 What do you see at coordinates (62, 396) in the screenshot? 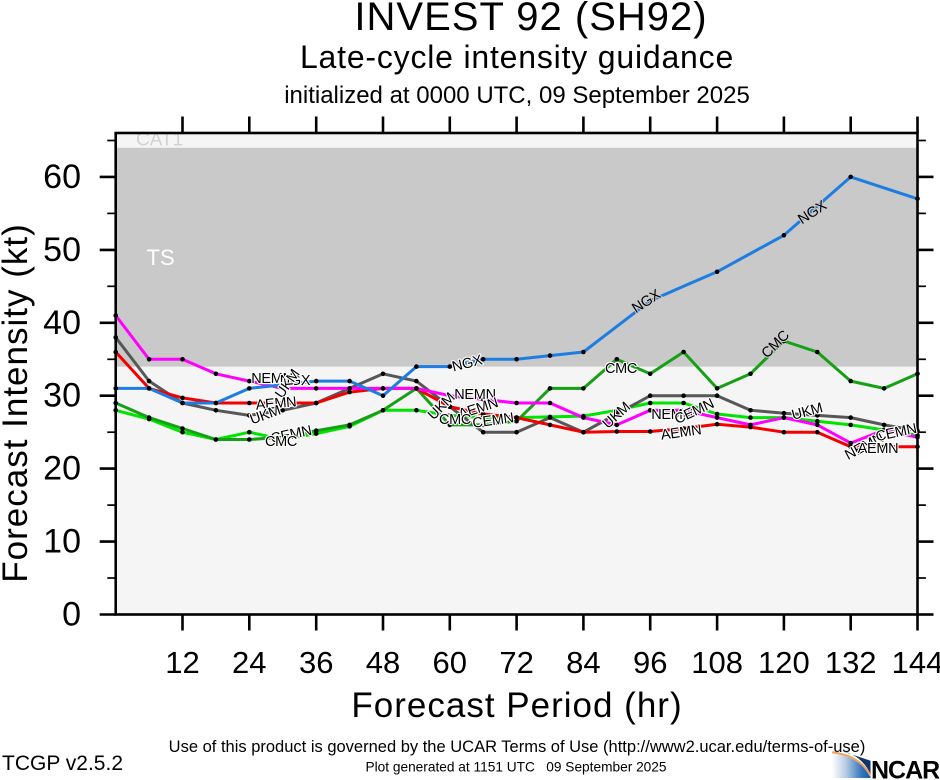
I see `svg-text: 30` at bounding box center [62, 396].